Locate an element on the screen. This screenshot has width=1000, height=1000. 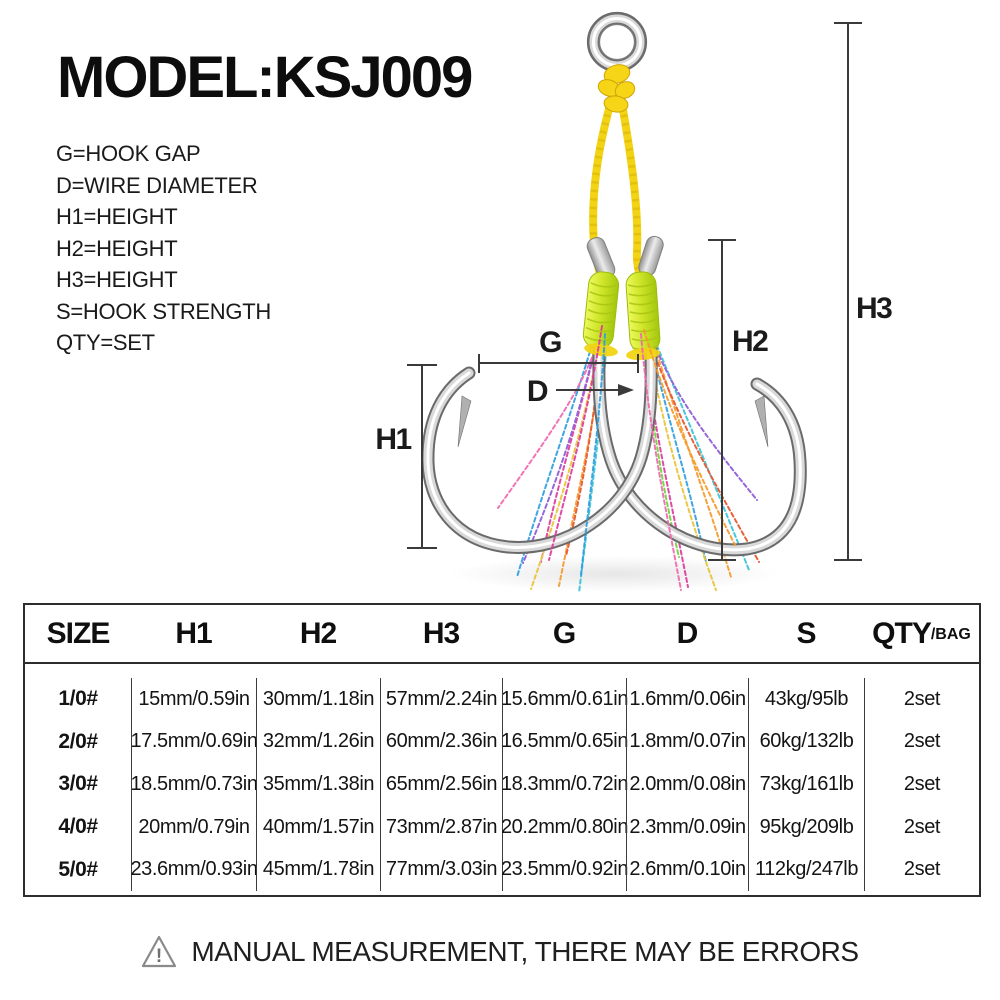
left-hook-barb is located at coordinates (464, 421).